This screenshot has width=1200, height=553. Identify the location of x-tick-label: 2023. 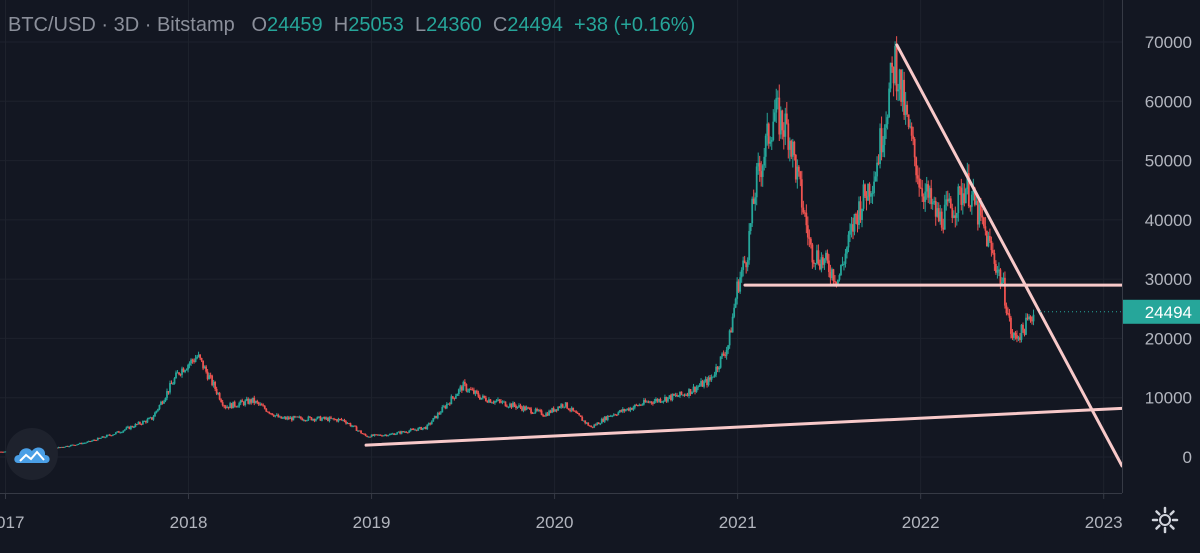
(1104, 522).